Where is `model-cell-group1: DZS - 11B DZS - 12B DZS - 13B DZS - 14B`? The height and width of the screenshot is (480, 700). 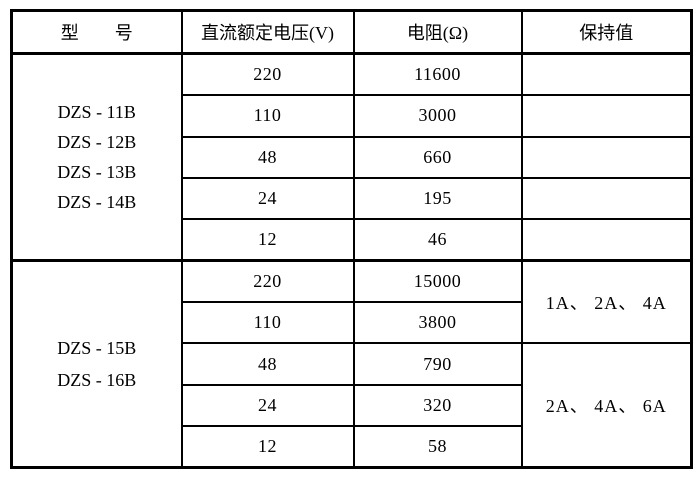 model-cell-group1: DZS - 11B DZS - 12B DZS - 13B DZS - 14B is located at coordinates (96, 157).